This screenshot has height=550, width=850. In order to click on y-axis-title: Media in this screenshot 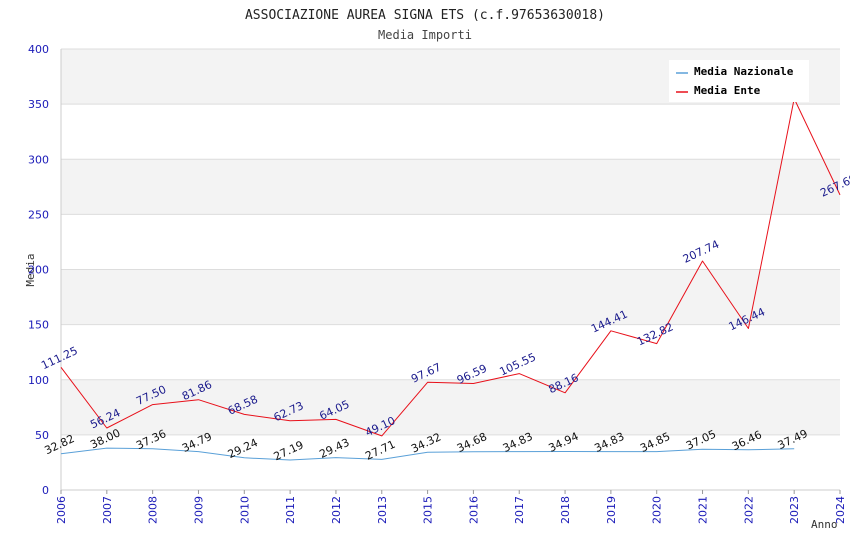, I will do `click(30, 269)`.